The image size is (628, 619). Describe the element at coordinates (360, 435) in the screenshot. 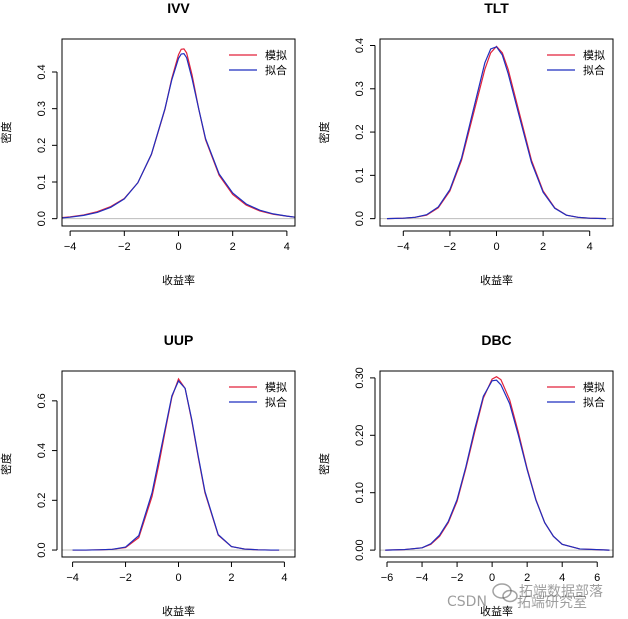

I see `y-tick-label: 0.20` at that location.